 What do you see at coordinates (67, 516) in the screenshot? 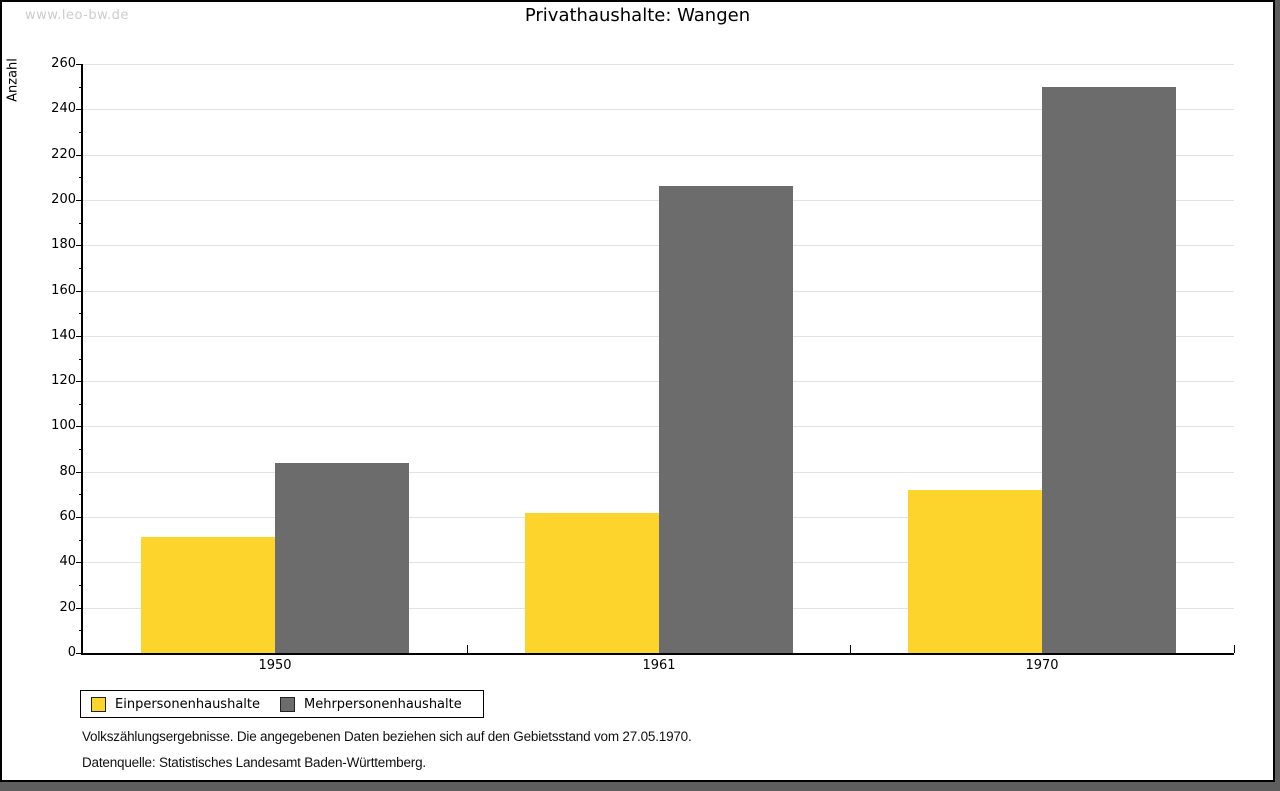
I see `y-tick-label: 60` at bounding box center [67, 516].